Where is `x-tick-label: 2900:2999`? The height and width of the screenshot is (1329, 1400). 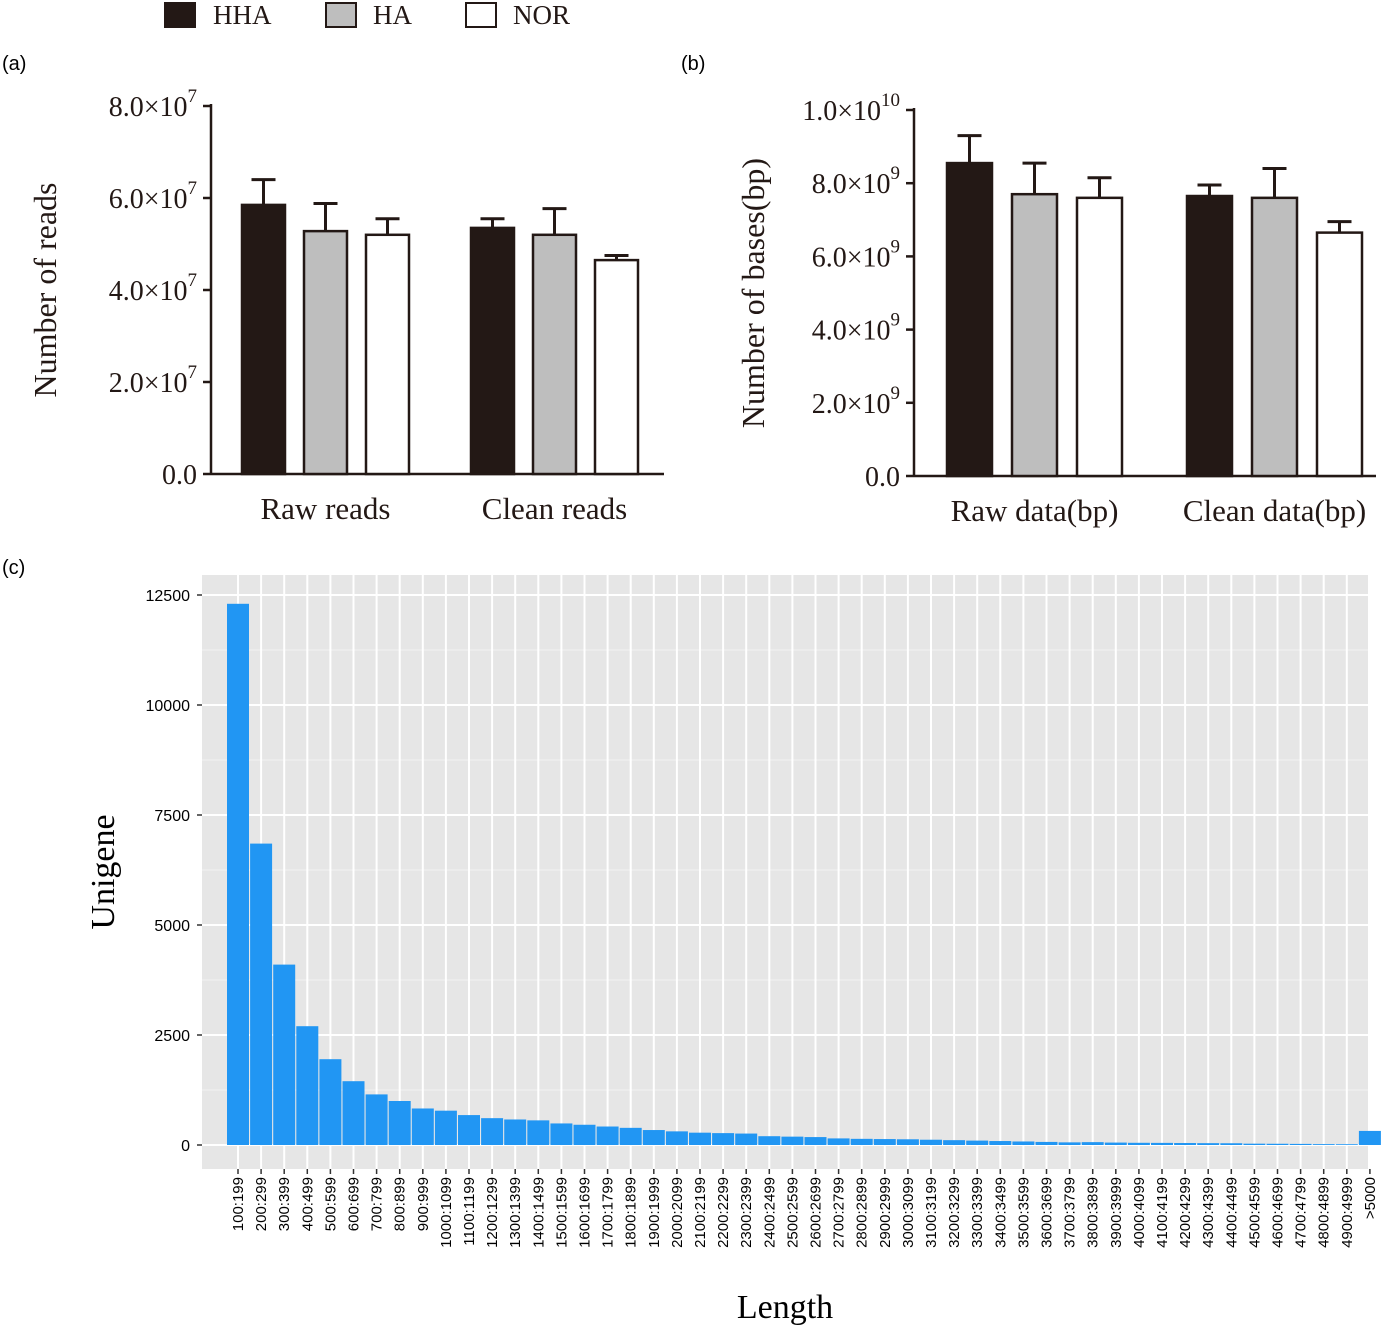 x-tick-label: 2900:2999 is located at coordinates (885, 1212).